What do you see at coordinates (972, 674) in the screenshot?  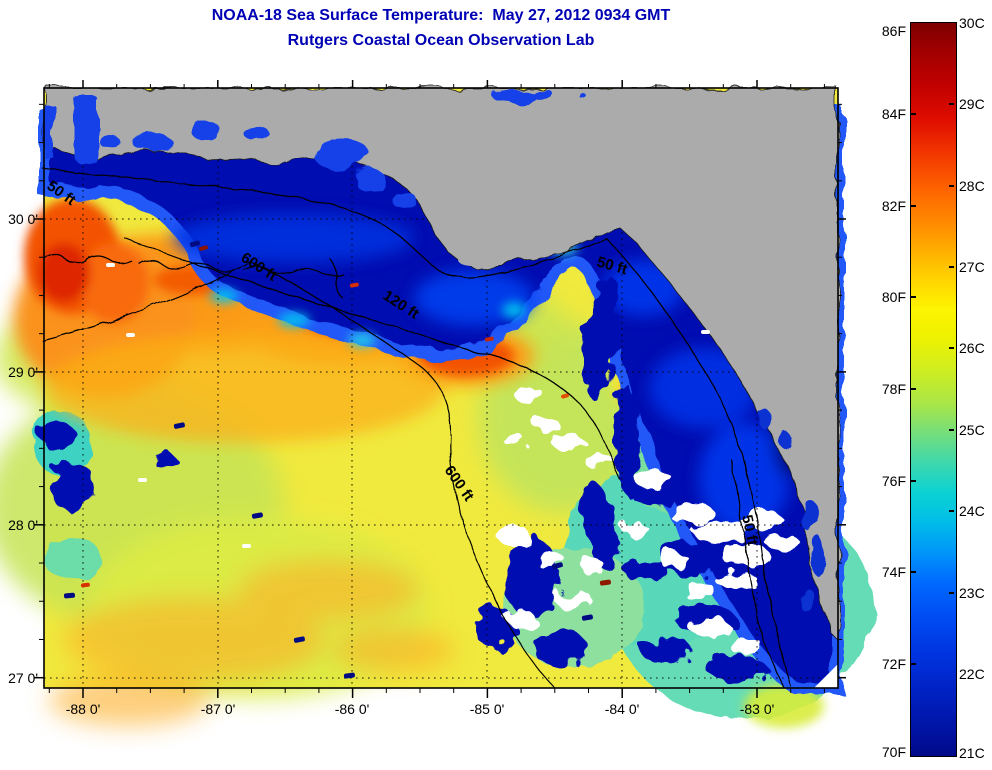 I see `colorbar-celsius-label: 22C` at bounding box center [972, 674].